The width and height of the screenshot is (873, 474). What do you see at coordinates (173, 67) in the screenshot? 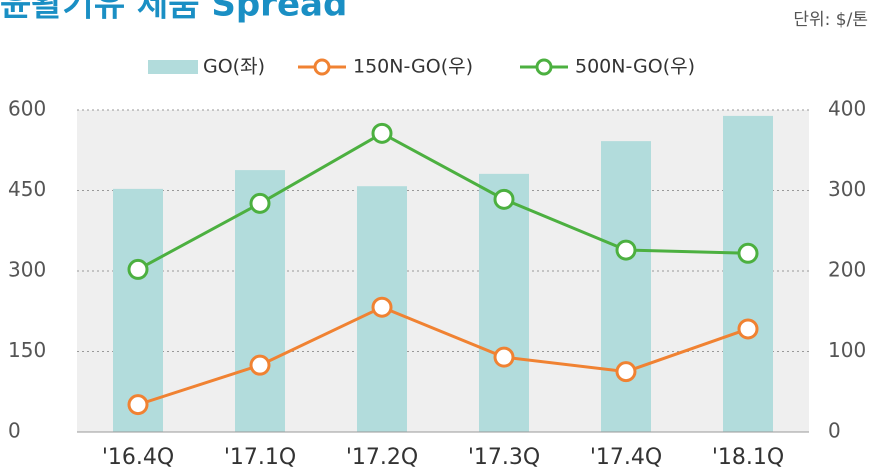
I see `legend-swatch` at bounding box center [173, 67].